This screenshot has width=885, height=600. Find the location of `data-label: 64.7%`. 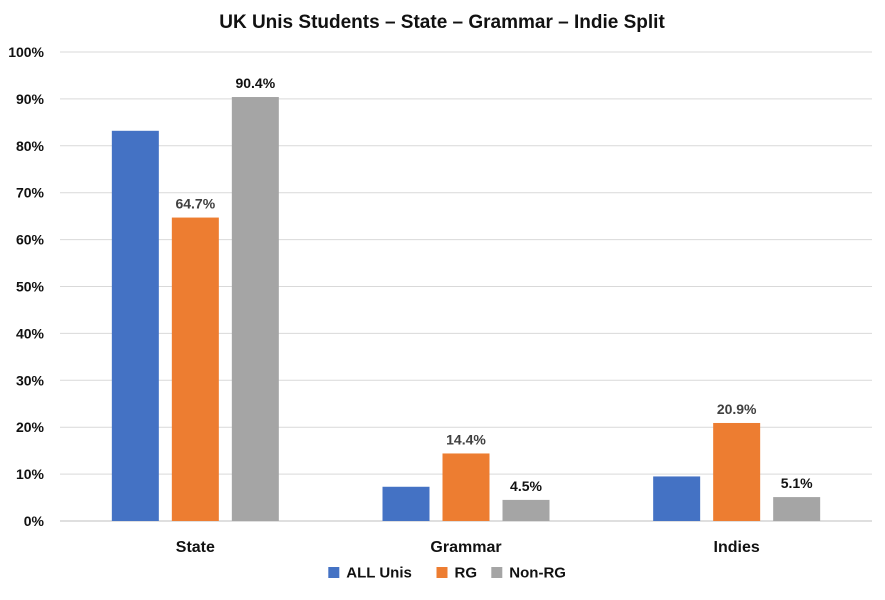

data-label: 64.7% is located at coordinates (195, 204).